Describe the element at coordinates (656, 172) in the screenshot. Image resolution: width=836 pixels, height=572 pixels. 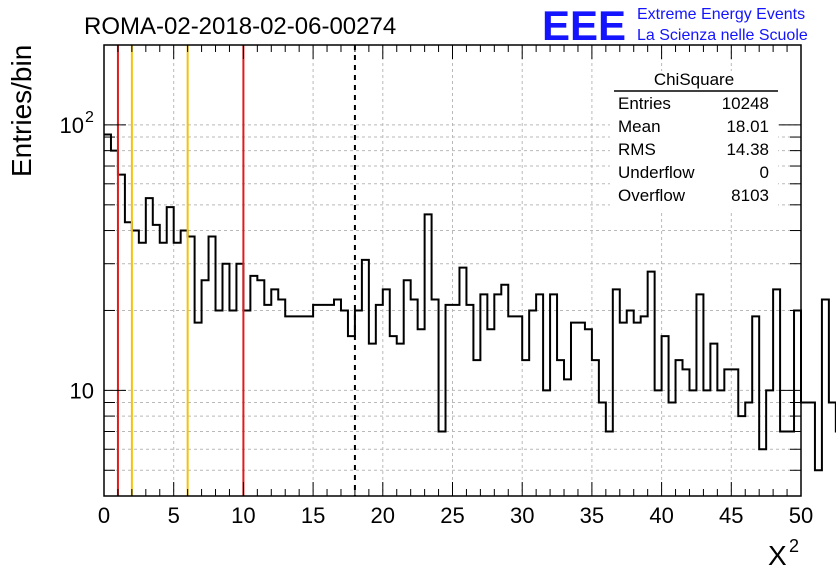
I see `stats-row-label: Underflow` at that location.